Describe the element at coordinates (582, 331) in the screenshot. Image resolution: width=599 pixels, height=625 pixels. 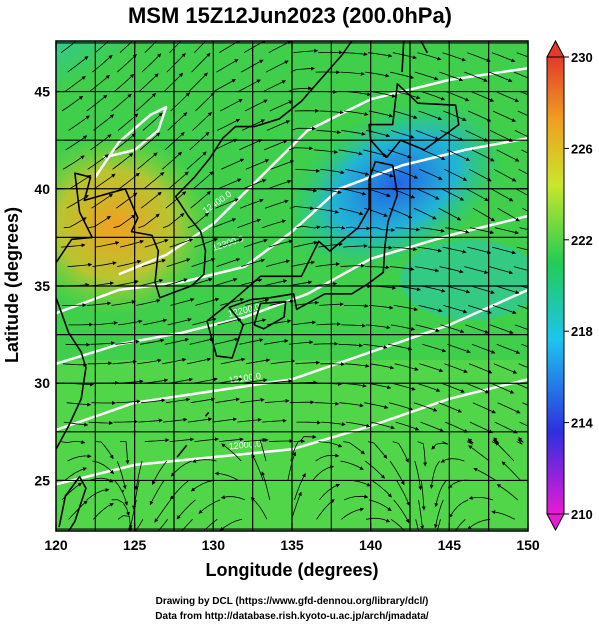
I see `colorbar-tick-label: 218` at that location.